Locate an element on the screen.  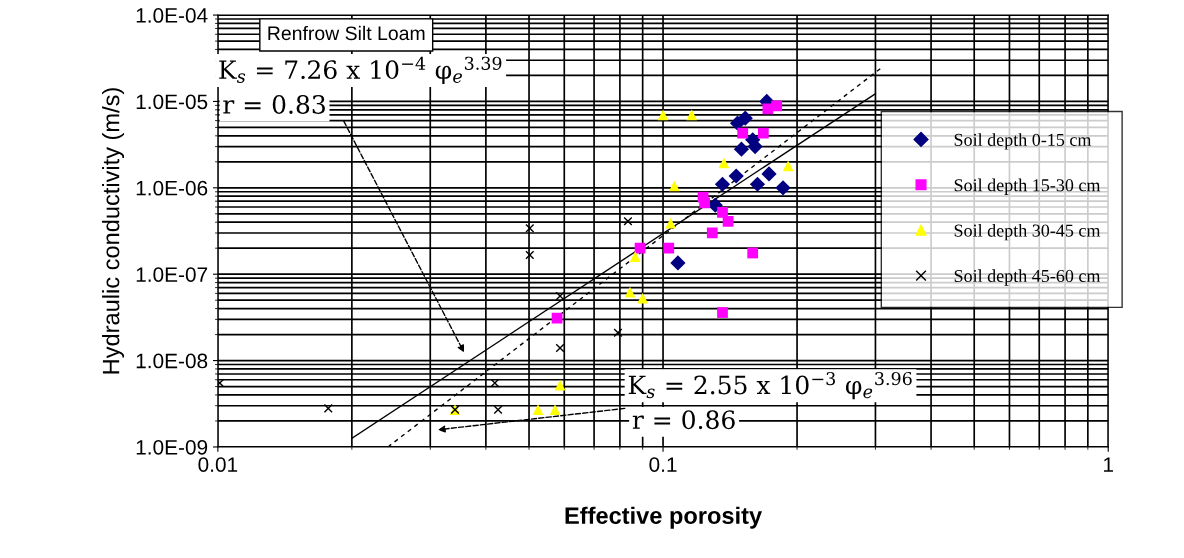
x-axis-title: Effective porosity is located at coordinates (663, 517).